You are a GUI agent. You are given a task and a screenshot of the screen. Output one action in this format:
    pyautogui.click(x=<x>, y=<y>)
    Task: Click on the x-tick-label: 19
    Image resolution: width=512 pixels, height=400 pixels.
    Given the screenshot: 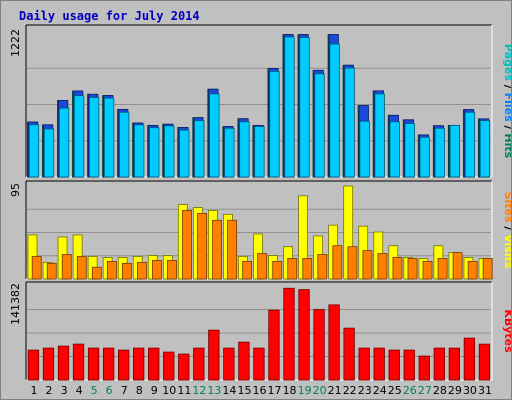 What is the action you would take?
    pyautogui.click(x=305, y=390)
    